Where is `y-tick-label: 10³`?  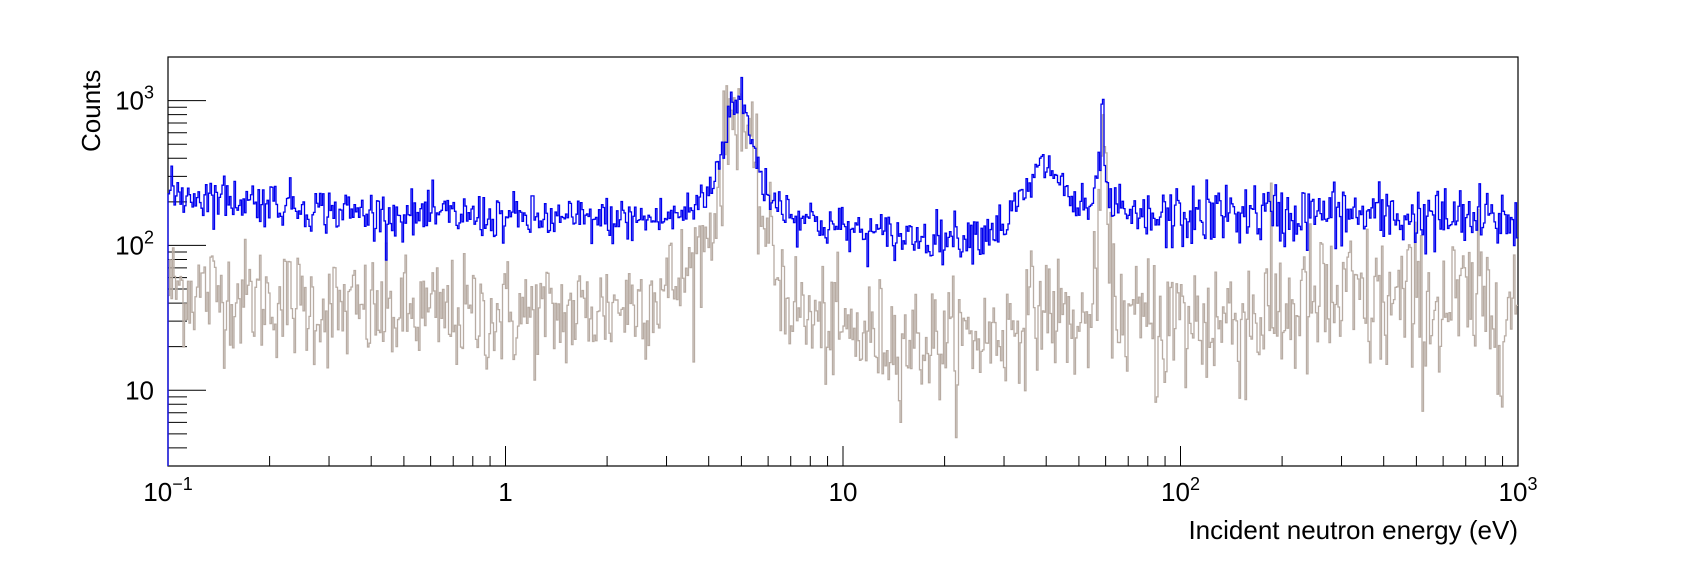 y-tick-label: 10³ is located at coordinates (134, 99).